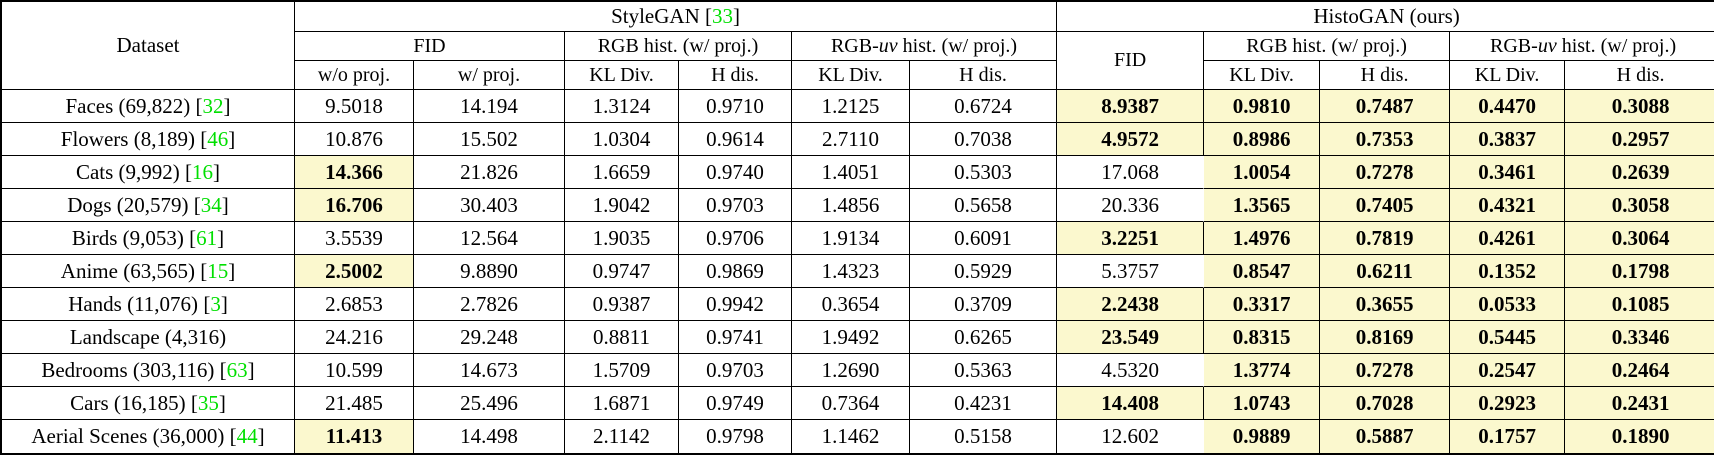  What do you see at coordinates (1639, 337) in the screenshot?
I see `value-cell: 0.3346` at bounding box center [1639, 337].